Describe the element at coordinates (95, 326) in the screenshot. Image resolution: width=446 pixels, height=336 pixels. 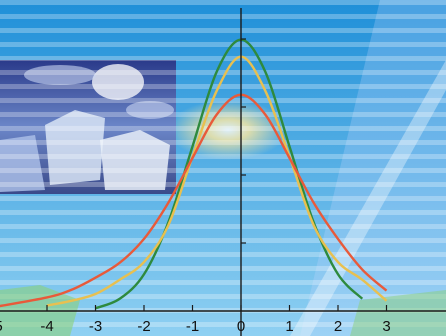
I see `x-tick-label: -3` at that location.